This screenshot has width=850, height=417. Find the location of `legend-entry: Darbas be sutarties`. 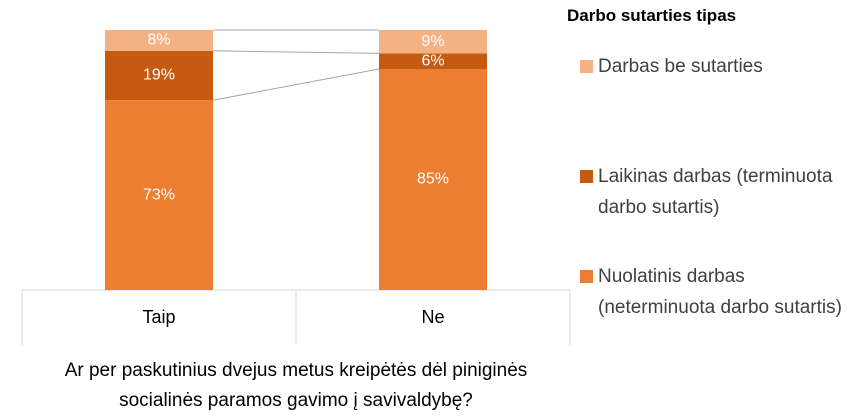

legend-entry: Darbas be sutarties is located at coordinates (715, 67).